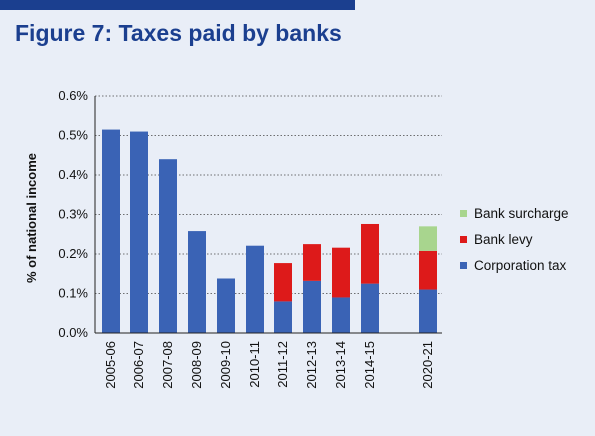 The image size is (595, 436). What do you see at coordinates (73, 332) in the screenshot?
I see `y-tick-label: 0.0%` at bounding box center [73, 332].